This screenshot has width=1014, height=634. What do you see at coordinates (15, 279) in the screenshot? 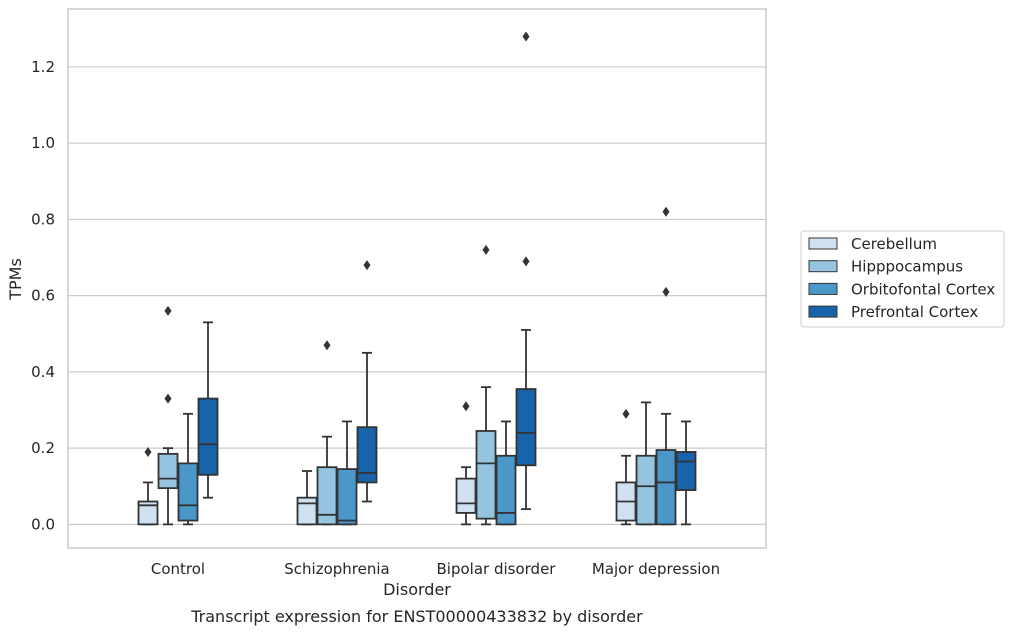
I see `y-axis-title: TPMs` at bounding box center [15, 279].